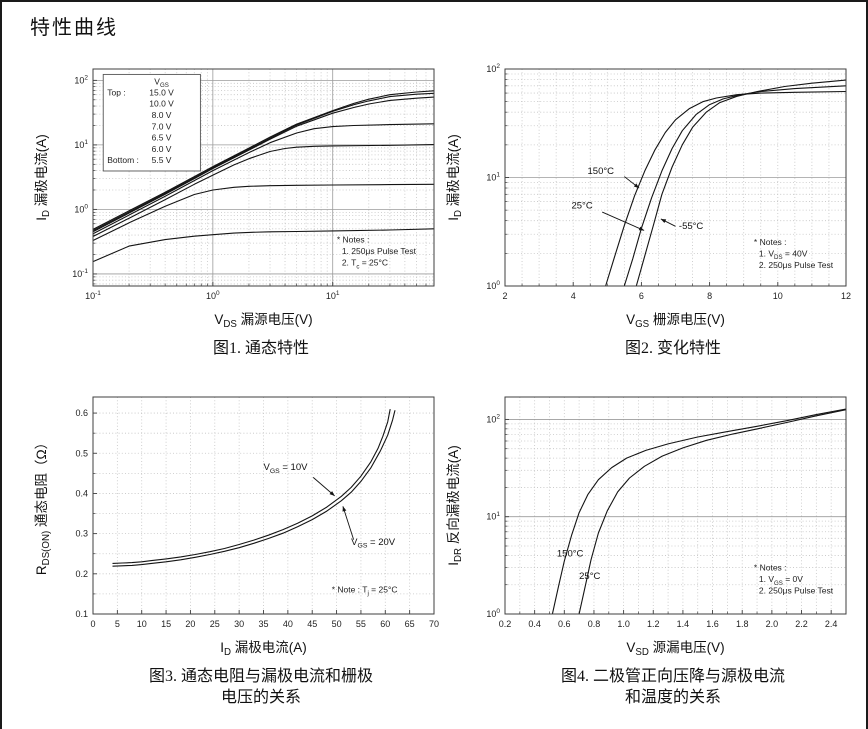 Image resolution: width=868 pixels, height=729 pixels. I want to click on fig3-curve-VGS10V, so click(251, 486).